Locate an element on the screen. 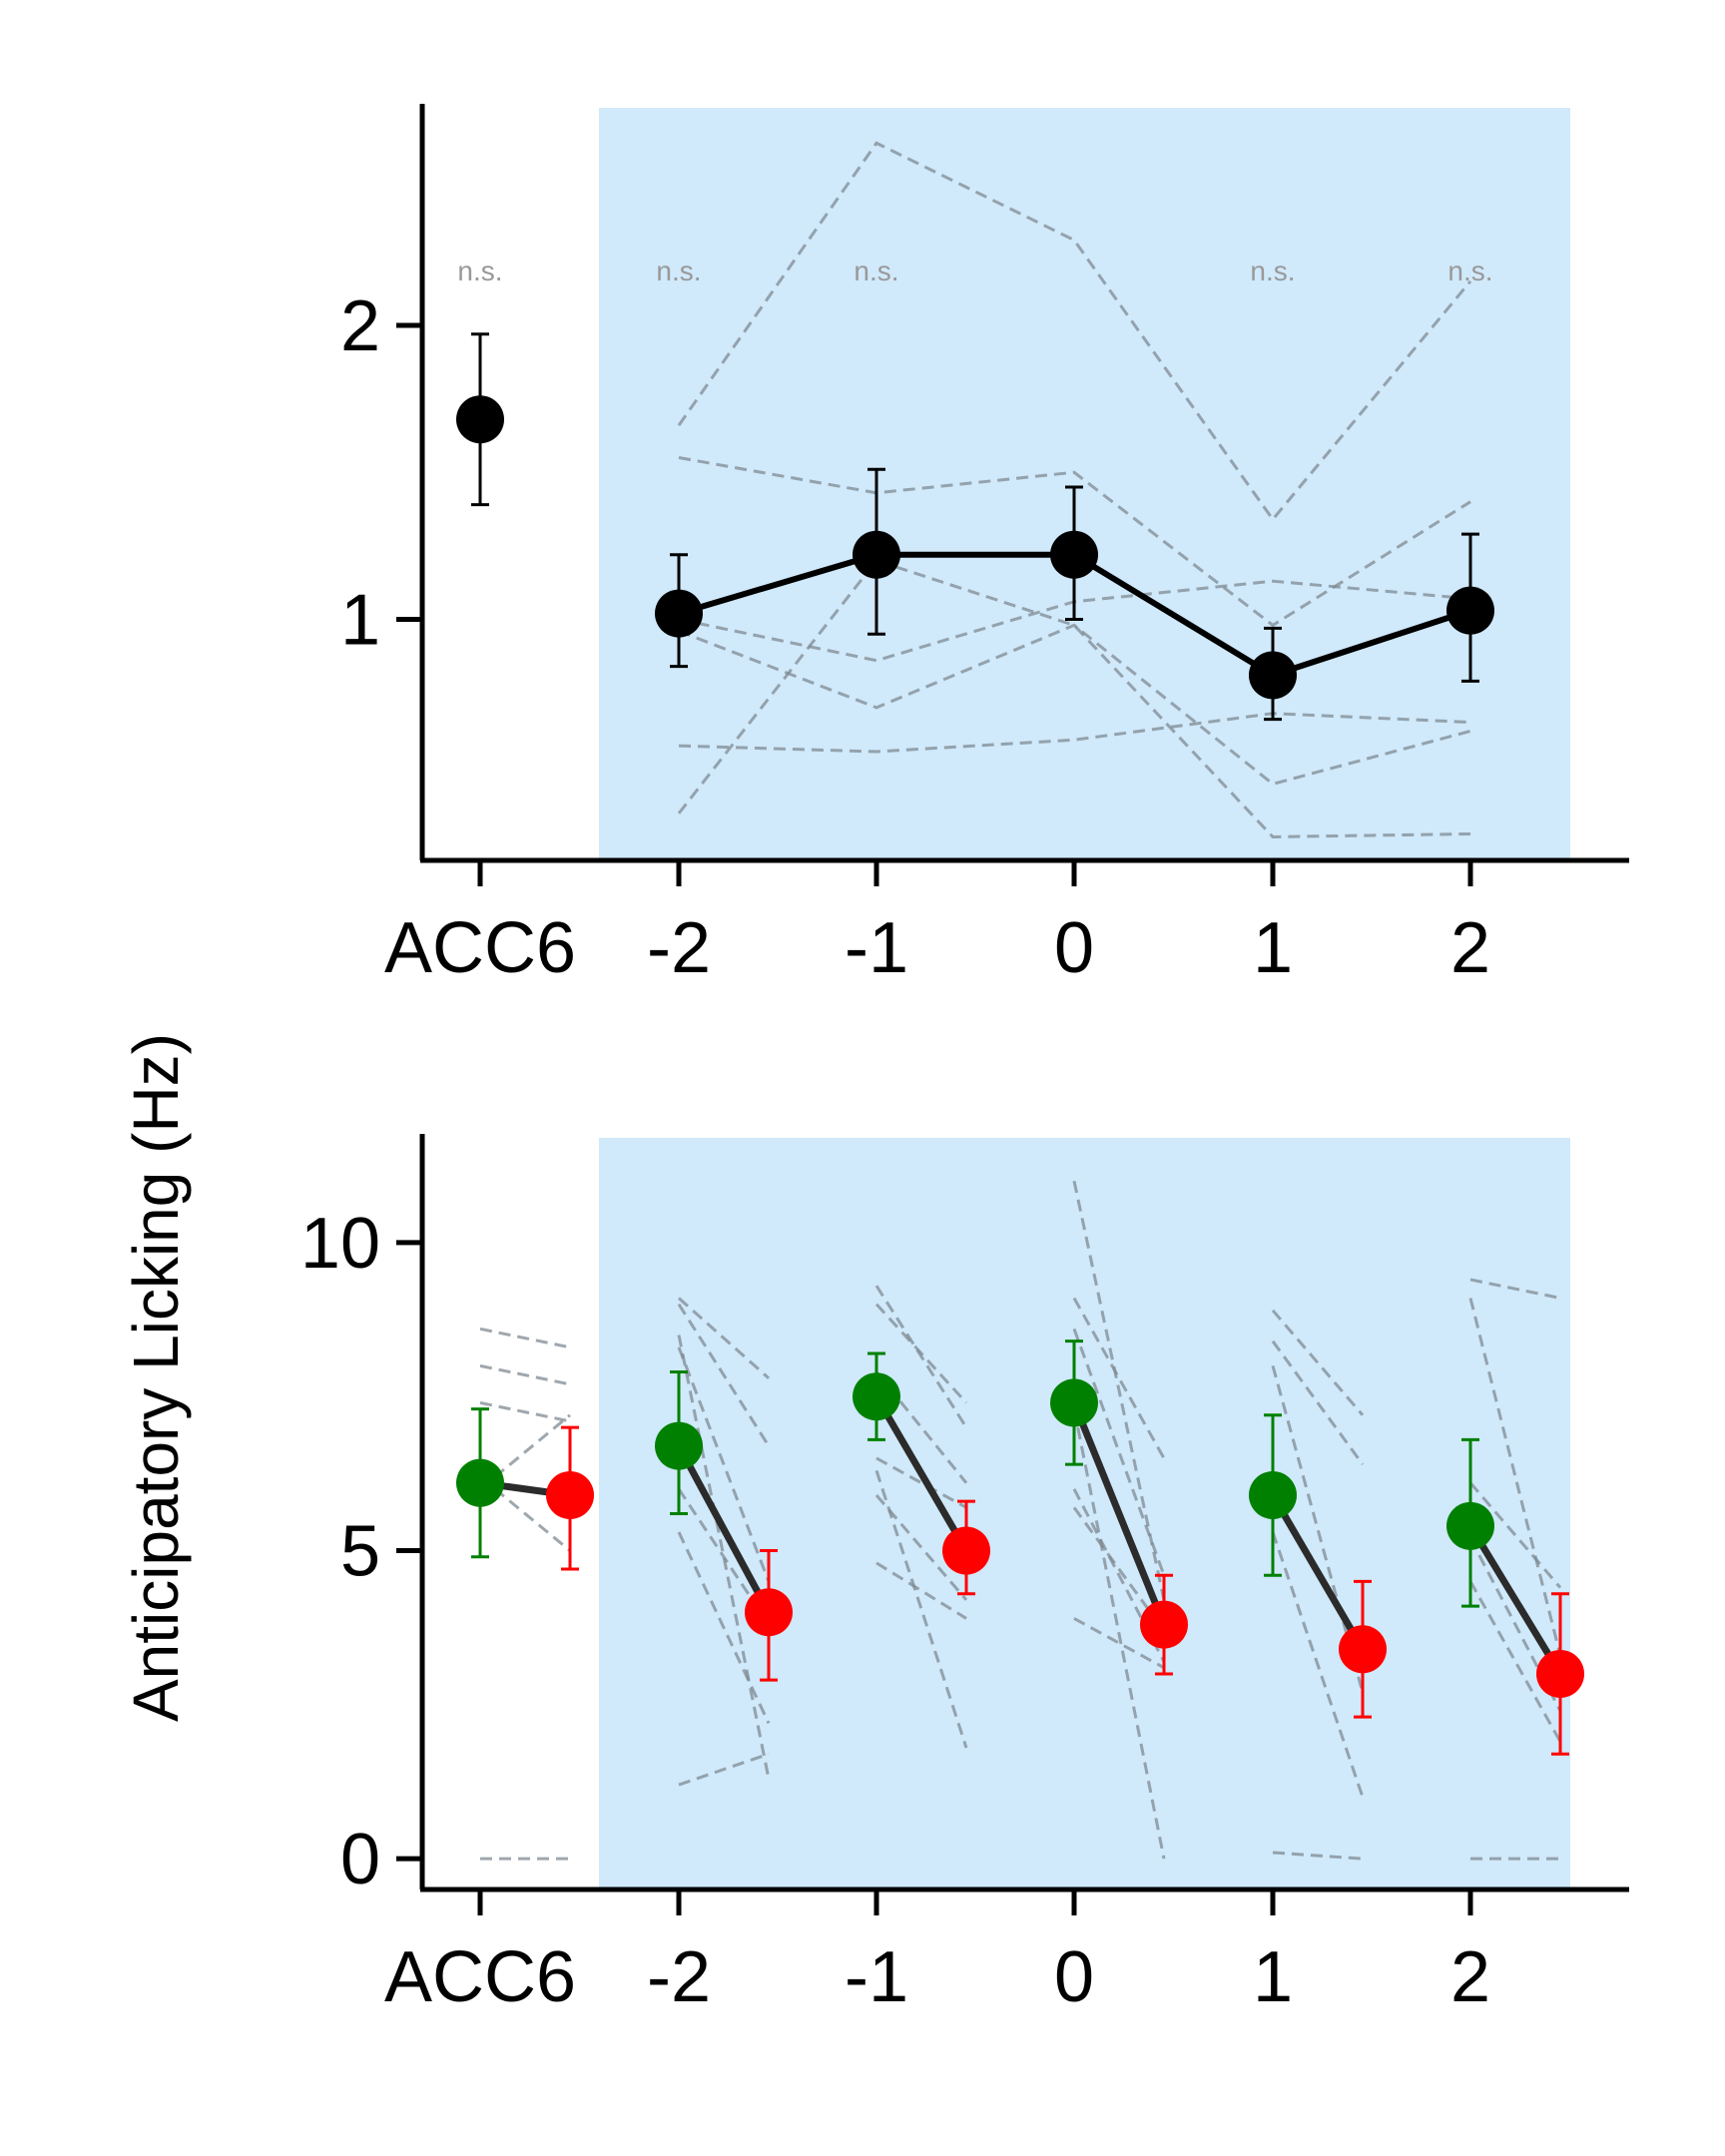 The width and height of the screenshot is (1725, 2156). bottom-x-tick-label: 2 is located at coordinates (1470, 1977).